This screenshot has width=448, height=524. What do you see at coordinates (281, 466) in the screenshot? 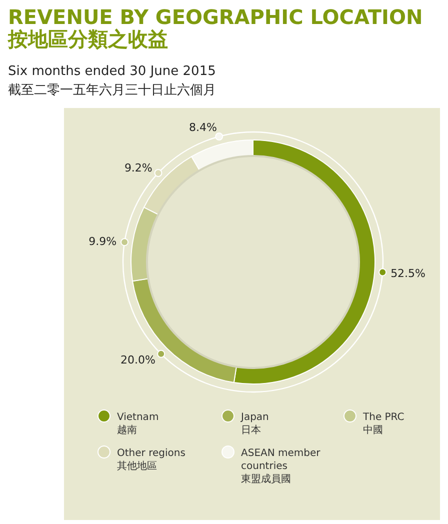
I see `legend-label: ASEAN member countries 東盟成員國` at bounding box center [281, 466].